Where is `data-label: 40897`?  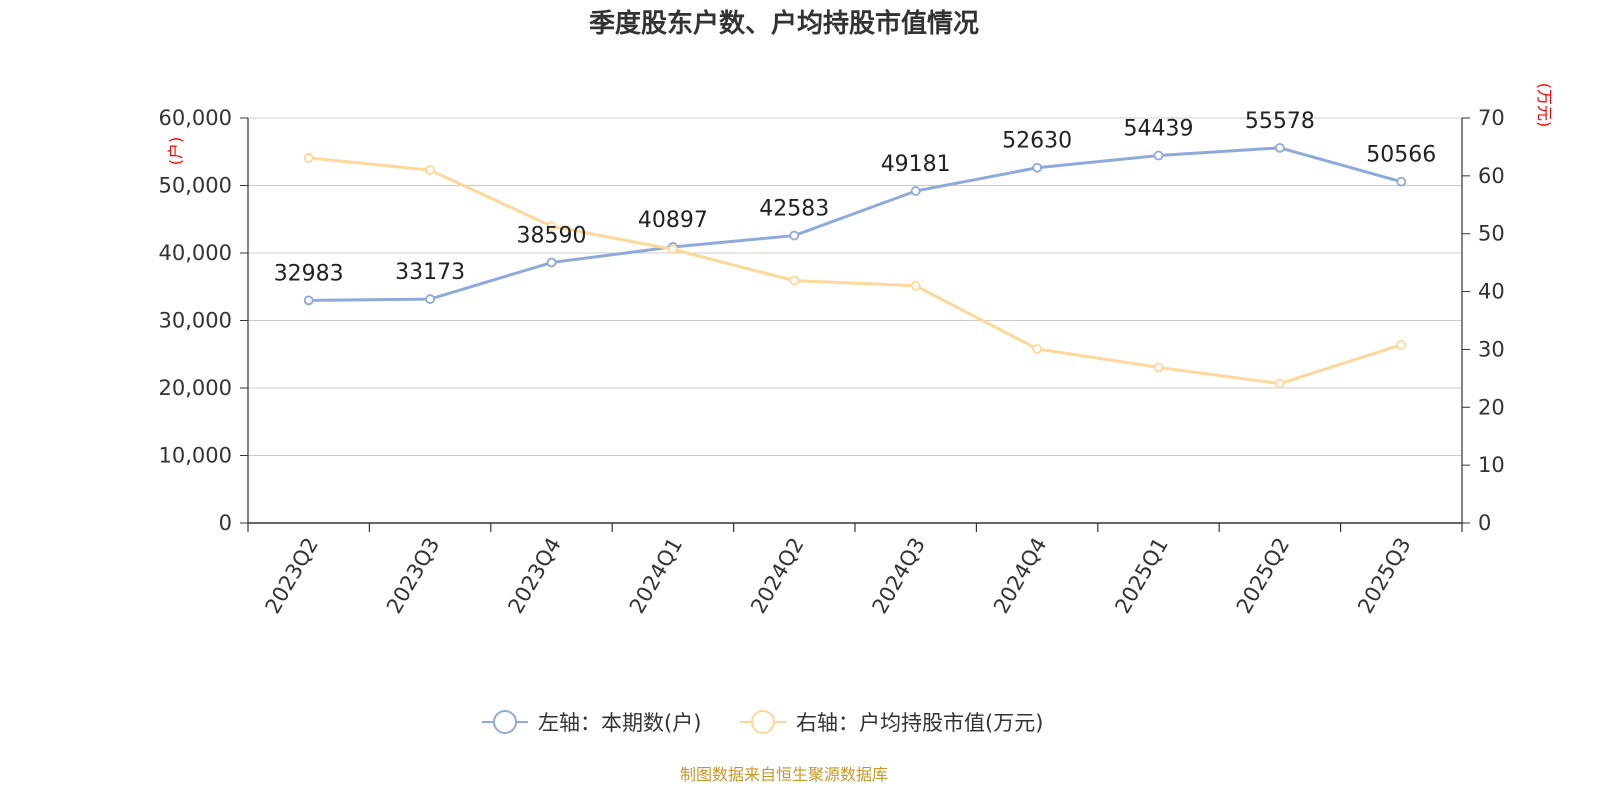
data-label: 40897 is located at coordinates (673, 220).